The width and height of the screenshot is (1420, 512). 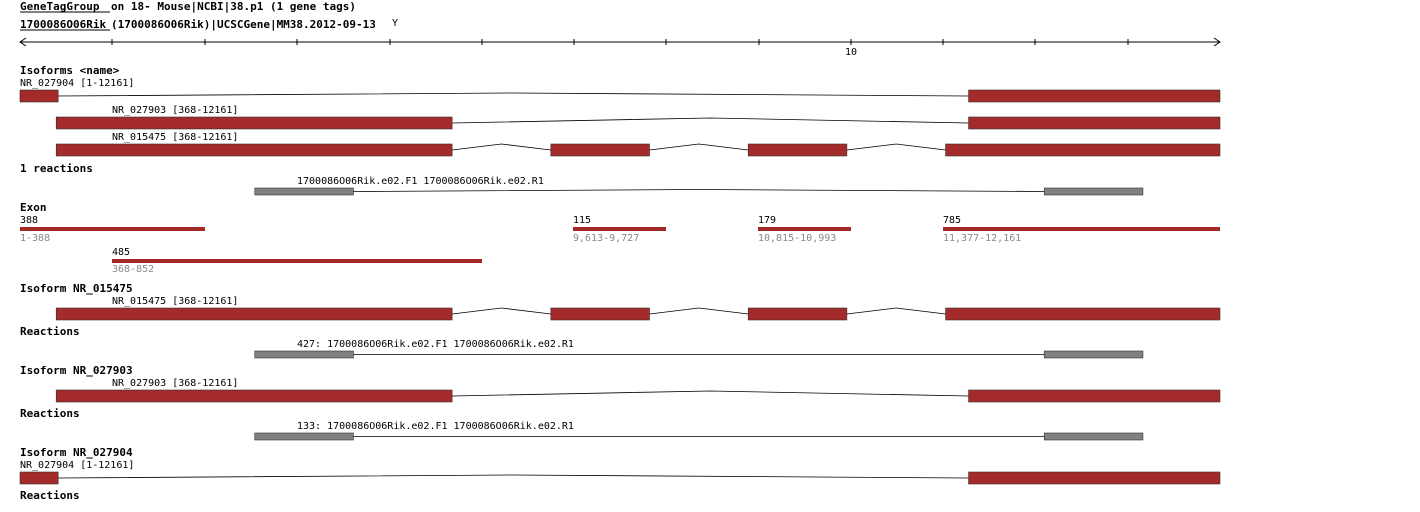 What do you see at coordinates (121, 252) in the screenshot?
I see `exon-length: 485` at bounding box center [121, 252].